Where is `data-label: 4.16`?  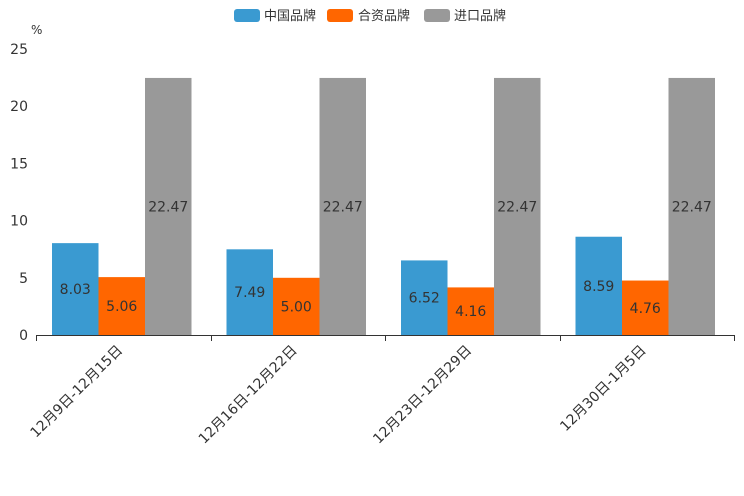 data-label: 4.16 is located at coordinates (470, 312).